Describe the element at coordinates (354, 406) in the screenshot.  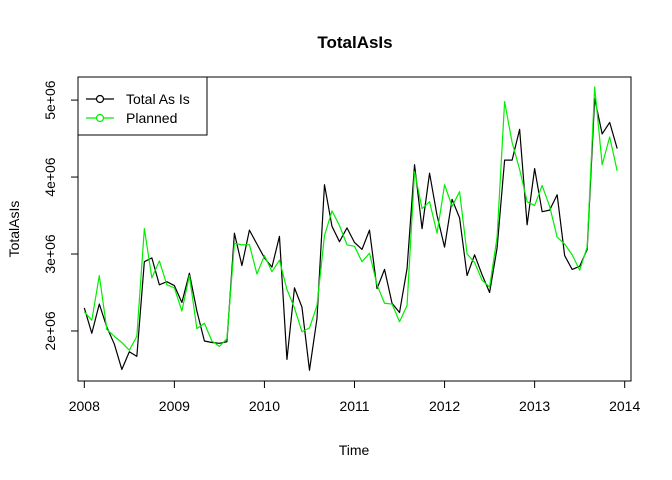
I see `x-tick-label: 2011` at that location.